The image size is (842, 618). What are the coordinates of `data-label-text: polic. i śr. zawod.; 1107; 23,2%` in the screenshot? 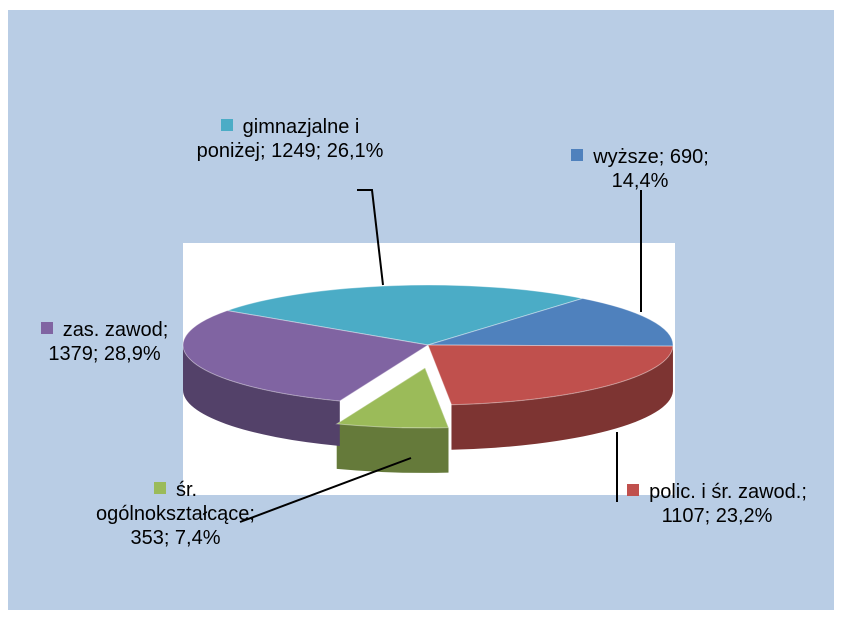 It's located at (728, 504).